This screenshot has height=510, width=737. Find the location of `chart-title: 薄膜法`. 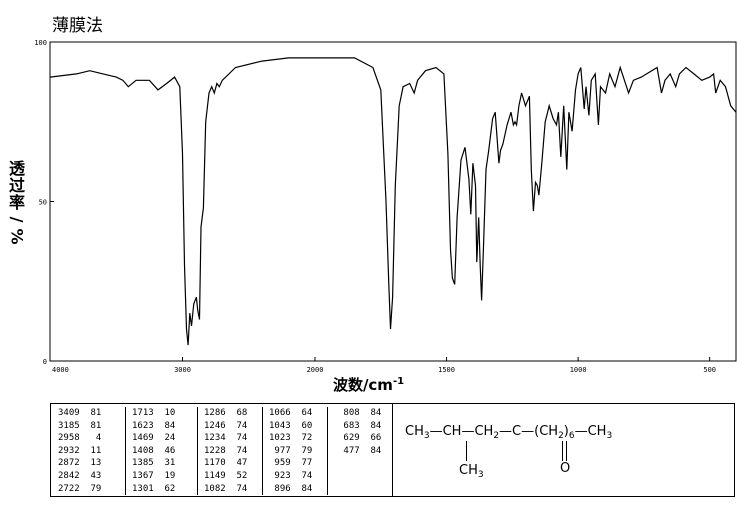

chart-title: 薄膜法 is located at coordinates (77, 26).